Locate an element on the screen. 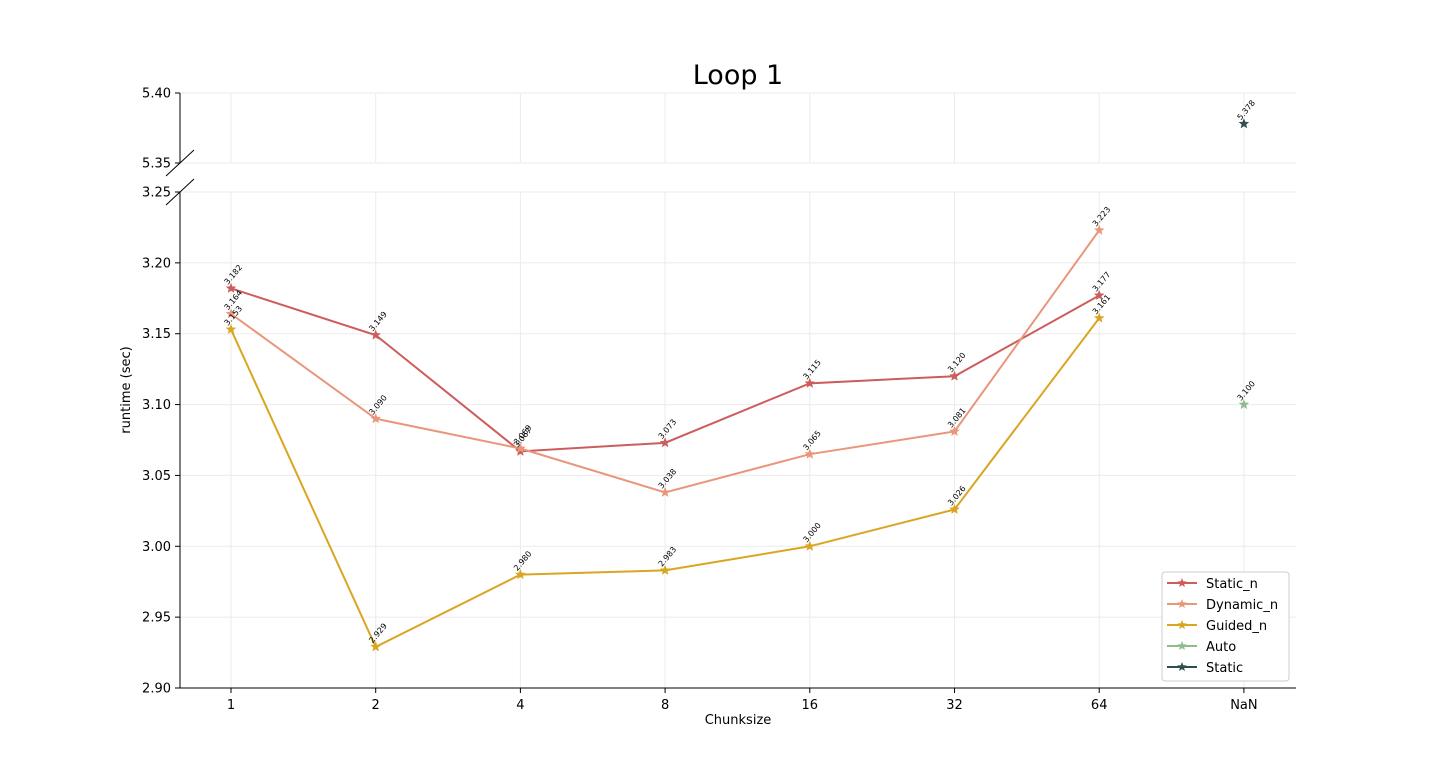 This screenshot has height=773, width=1440. x-tick-label: 1 is located at coordinates (231, 705).